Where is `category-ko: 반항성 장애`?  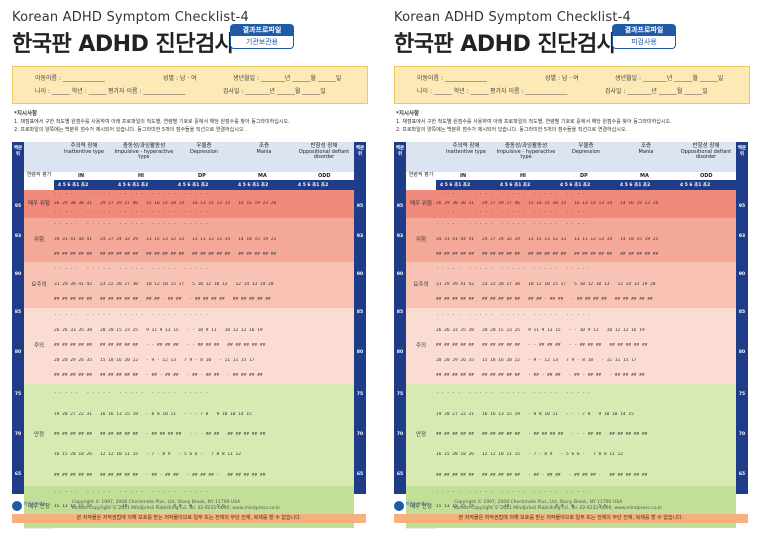 category-ko: 반항성 장애 is located at coordinates (324, 146).